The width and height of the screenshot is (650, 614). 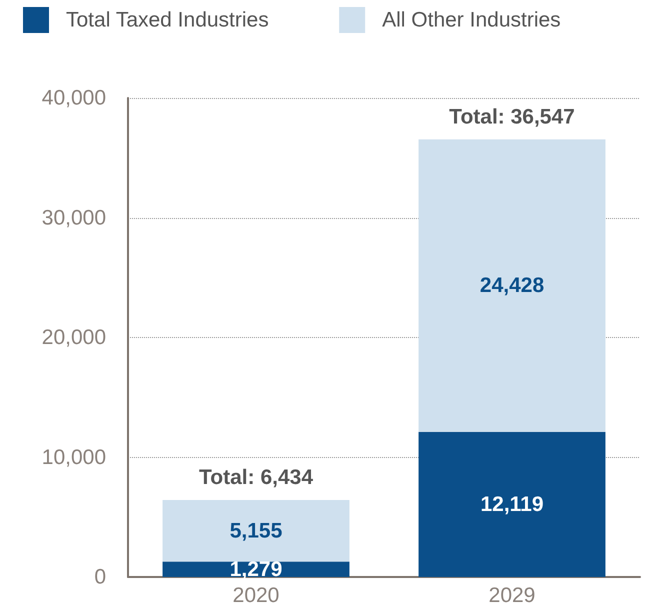 I want to click on legend-label: All Other Industries, so click(x=471, y=20).